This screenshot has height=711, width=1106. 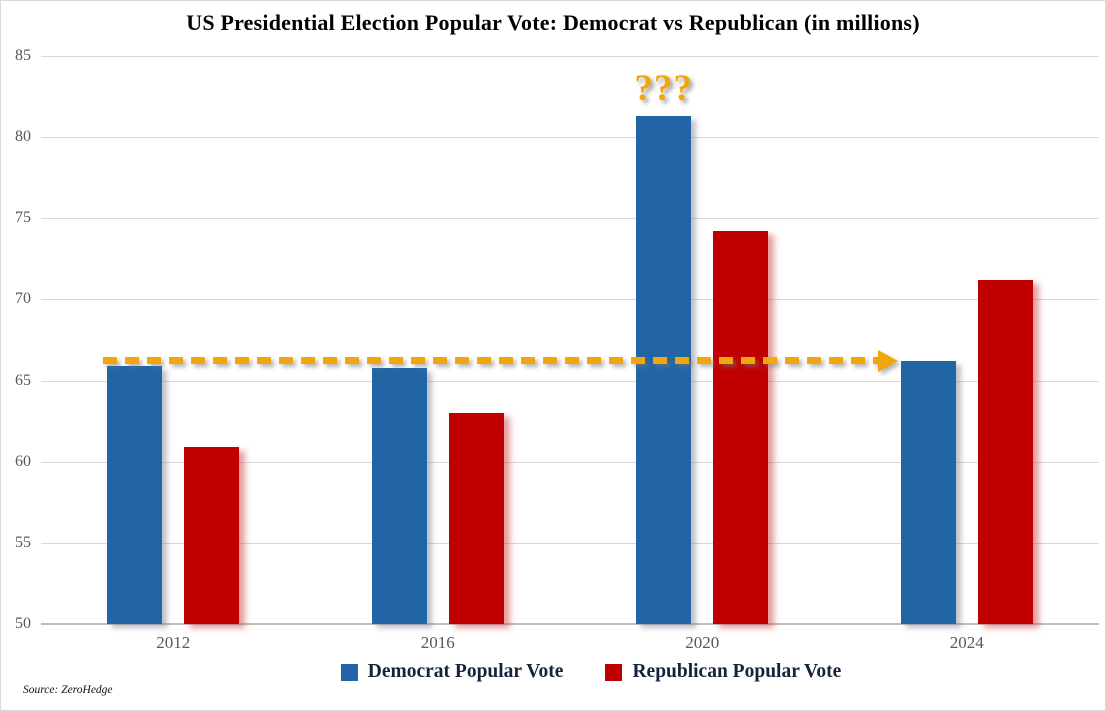 I want to click on x-axis-label-2024: 2024, so click(x=966, y=642).